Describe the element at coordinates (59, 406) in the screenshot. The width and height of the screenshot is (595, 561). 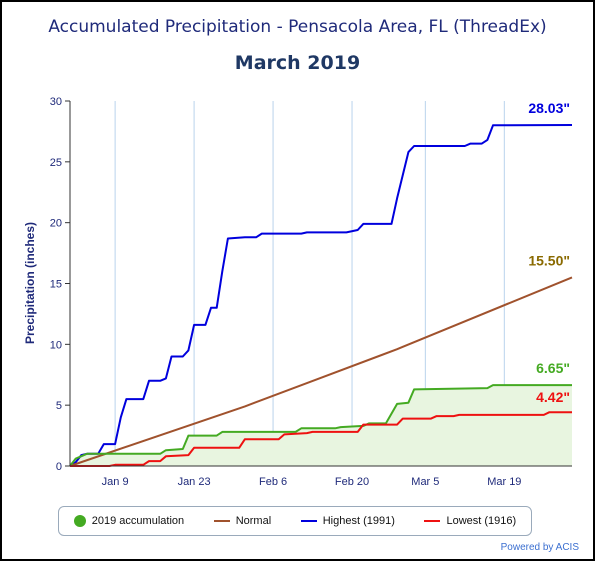
I see `y-tick-label: 5` at that location.